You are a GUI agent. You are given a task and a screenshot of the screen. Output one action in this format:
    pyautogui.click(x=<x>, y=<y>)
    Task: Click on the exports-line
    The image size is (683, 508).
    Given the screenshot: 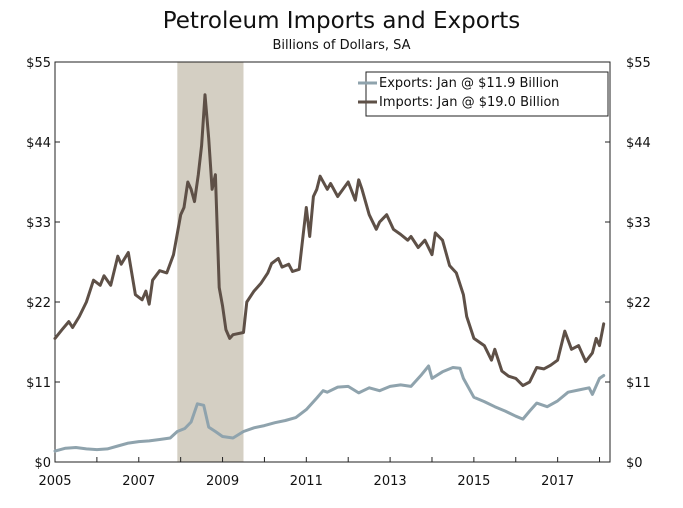 What is the action you would take?
    pyautogui.click(x=329, y=408)
    